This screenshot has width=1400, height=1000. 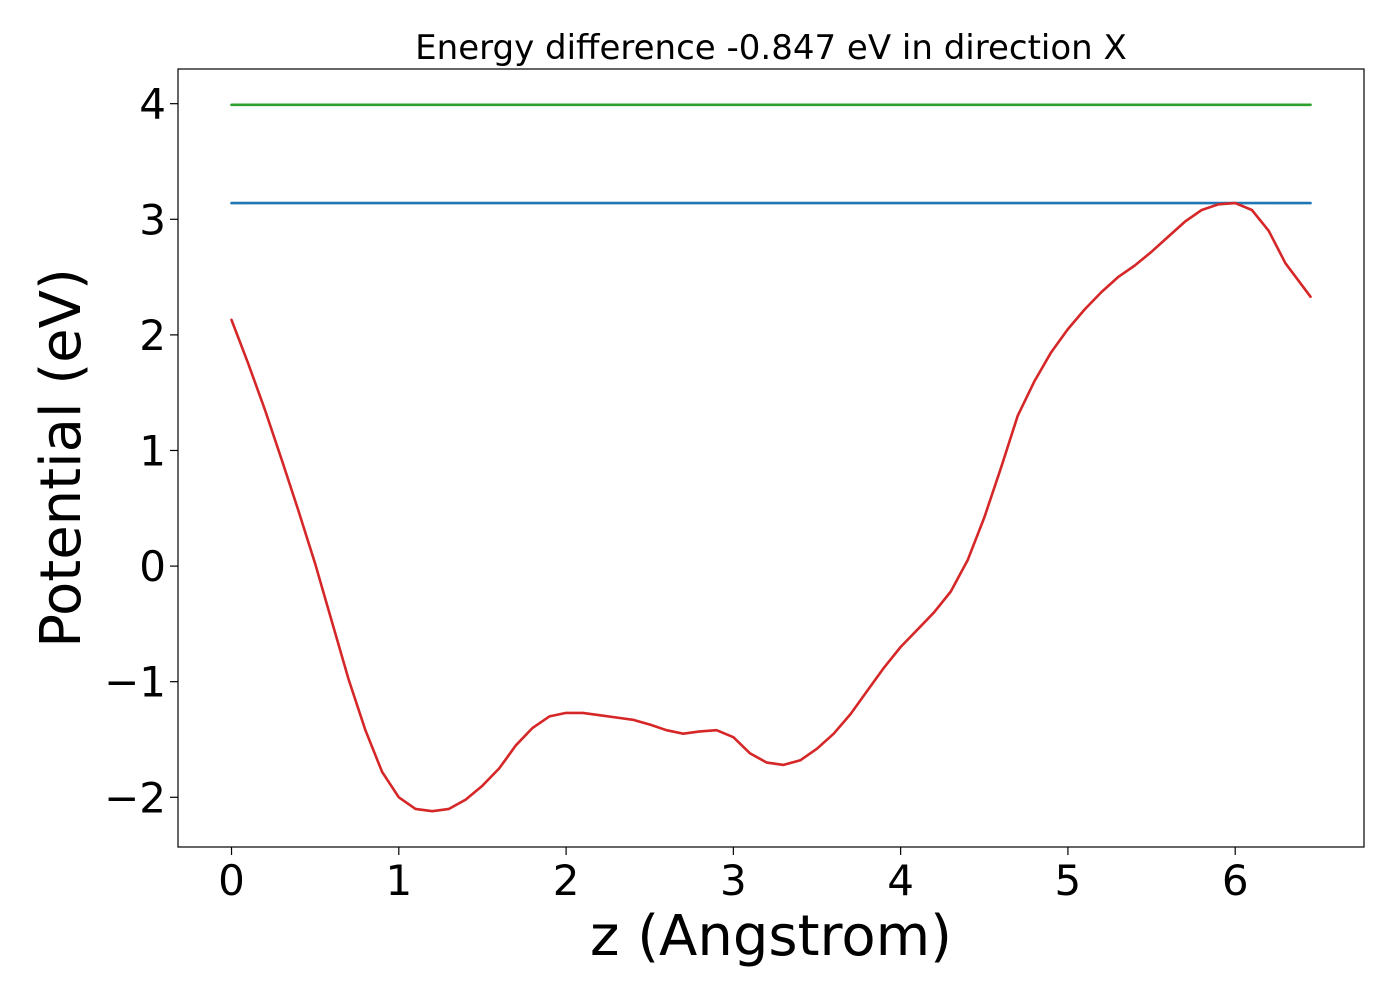 What do you see at coordinates (152, 335) in the screenshot?
I see `y-tick-label: 2` at bounding box center [152, 335].